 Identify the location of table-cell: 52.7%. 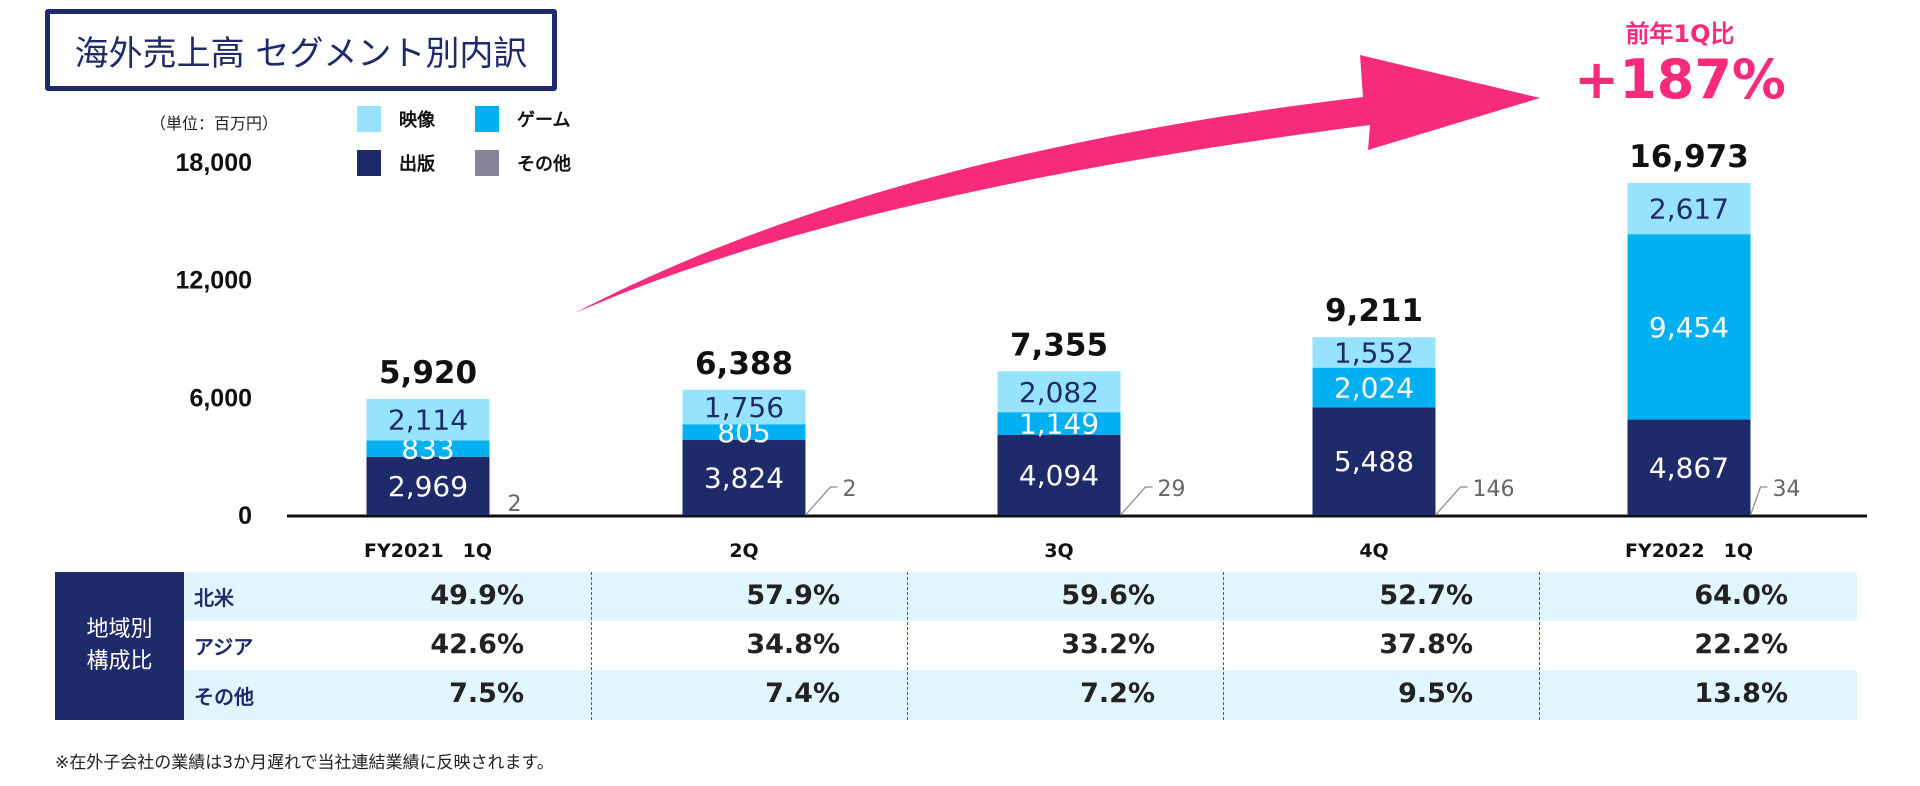
(1426, 595).